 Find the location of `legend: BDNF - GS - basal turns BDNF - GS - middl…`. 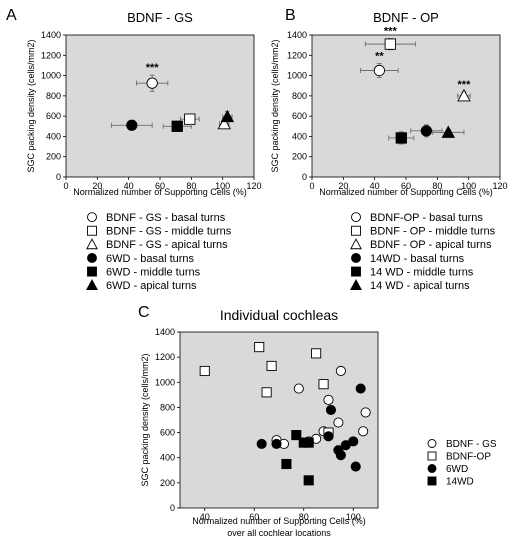

legend: BDNF - GS - basal turns BDNF - GS - middl… is located at coordinates (159, 252).